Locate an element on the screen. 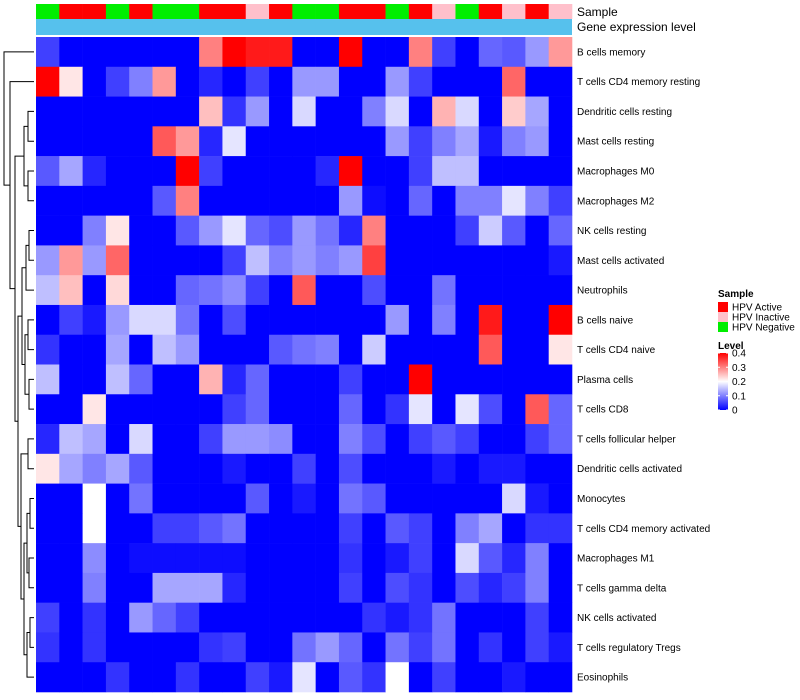 This screenshot has width=800, height=700. row-label: T cells regulatory Tregs is located at coordinates (629, 648).